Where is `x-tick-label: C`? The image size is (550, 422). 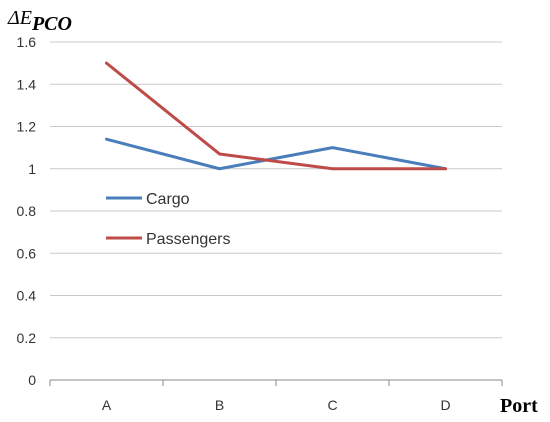 x-tick-label: C is located at coordinates (332, 405).